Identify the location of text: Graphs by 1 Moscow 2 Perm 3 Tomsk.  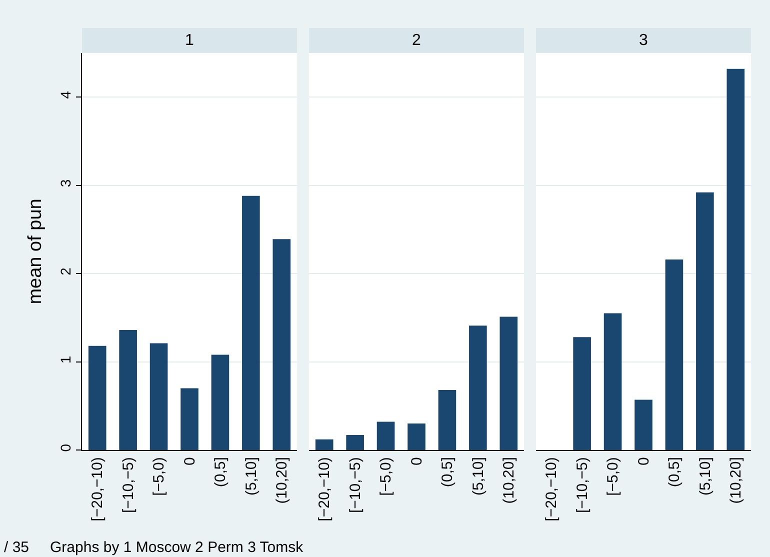
(177, 547).